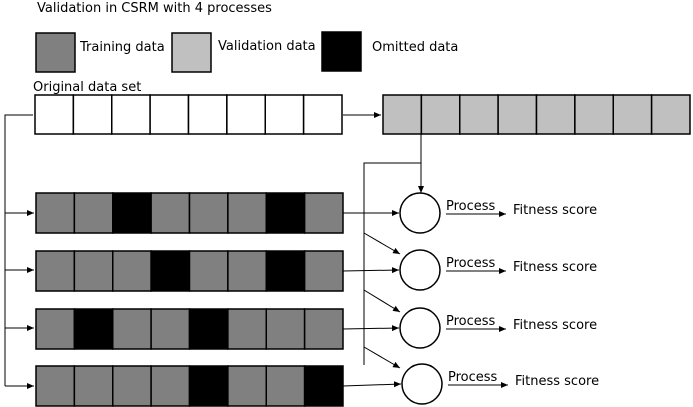 This screenshot has height=407, width=693. I want to click on legend-swatch-omitted, so click(341, 51).